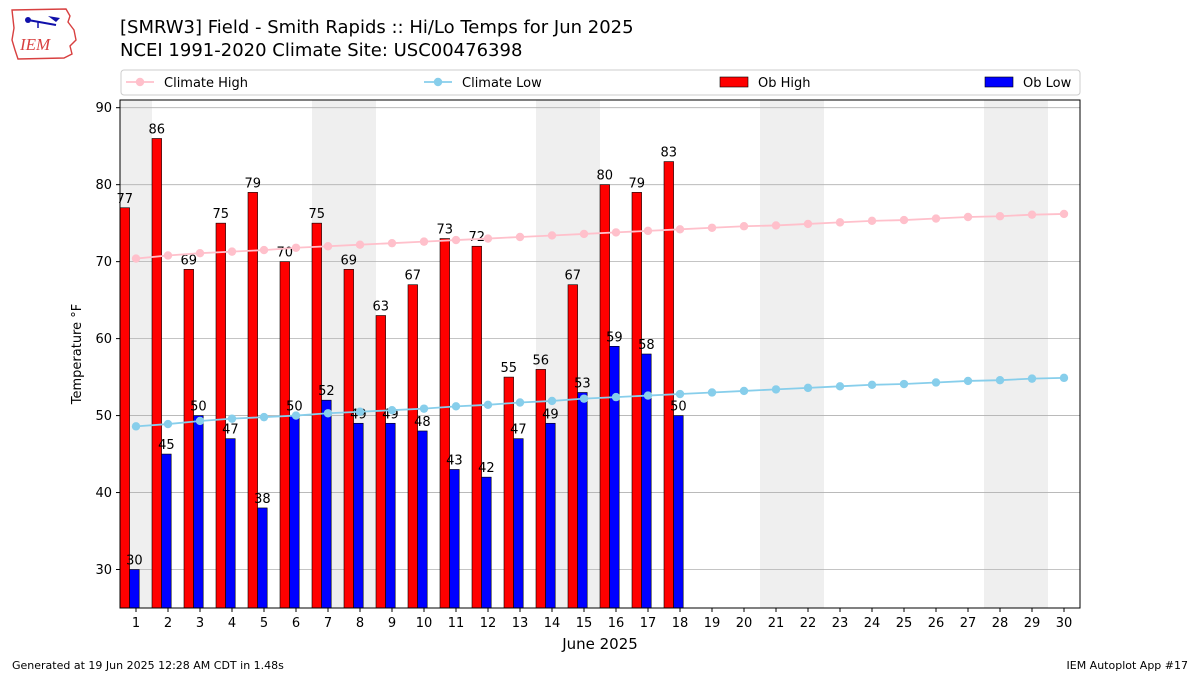 The height and width of the screenshot is (675, 1200). I want to click on ob-high-label-day-14: 56, so click(541, 360).